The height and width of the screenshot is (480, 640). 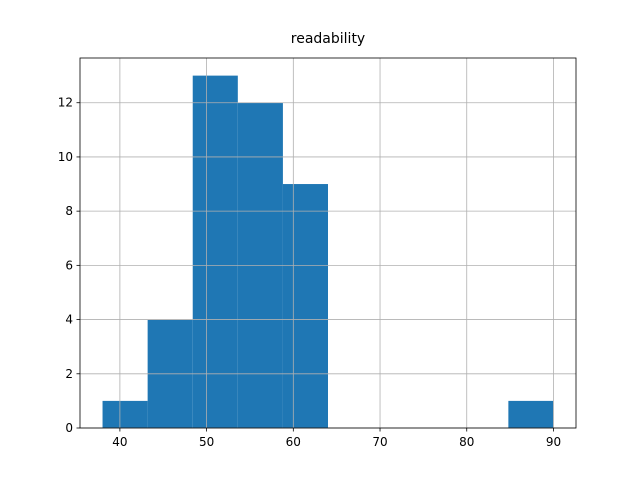 What do you see at coordinates (379, 442) in the screenshot?
I see `x-tick-label: 70` at bounding box center [379, 442].